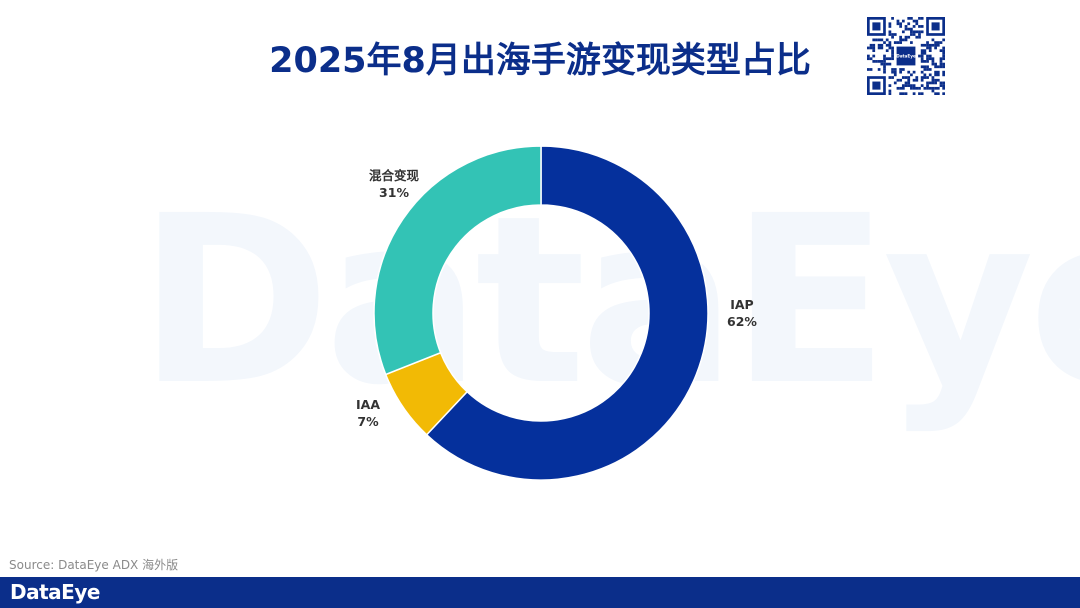 This screenshot has width=1080, height=608. What do you see at coordinates (394, 184) in the screenshot?
I see `slice-label-hybrid: 混合变现 31%` at bounding box center [394, 184].